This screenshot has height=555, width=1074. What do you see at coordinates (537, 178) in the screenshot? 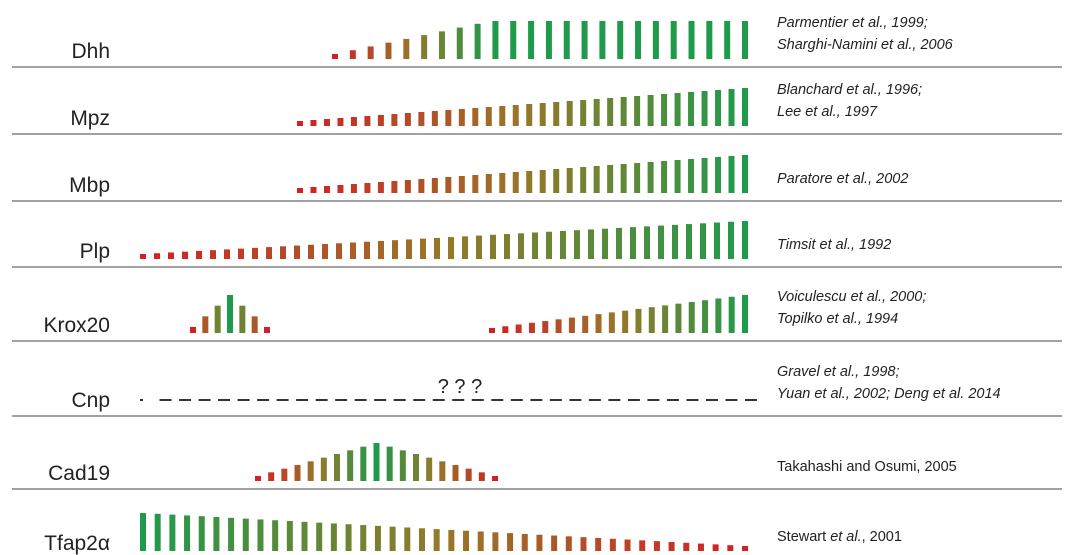
I see `gene-row-mbp: Mbp Paratore et al., 2002` at bounding box center [537, 178].